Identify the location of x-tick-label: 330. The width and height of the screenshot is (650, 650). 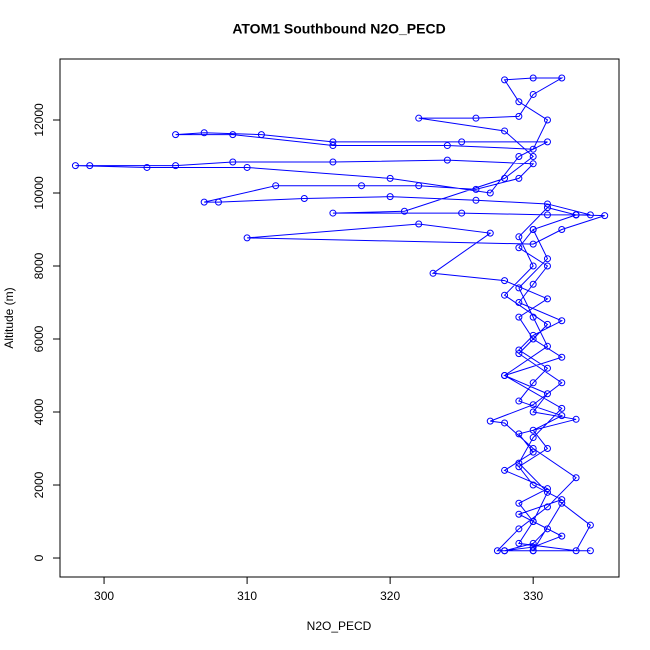
(533, 596).